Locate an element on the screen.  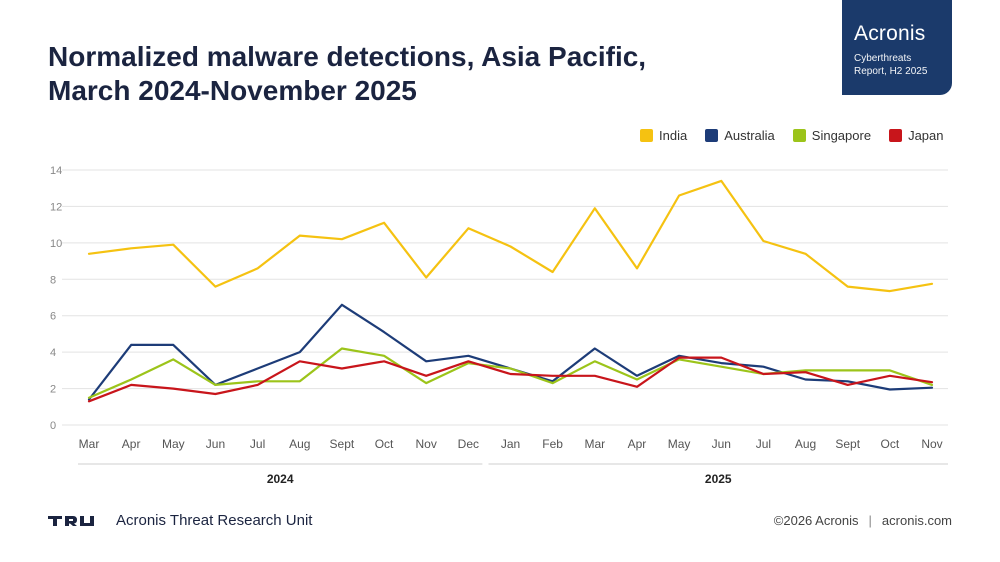
legend-item-india: India is located at coordinates (663, 135).